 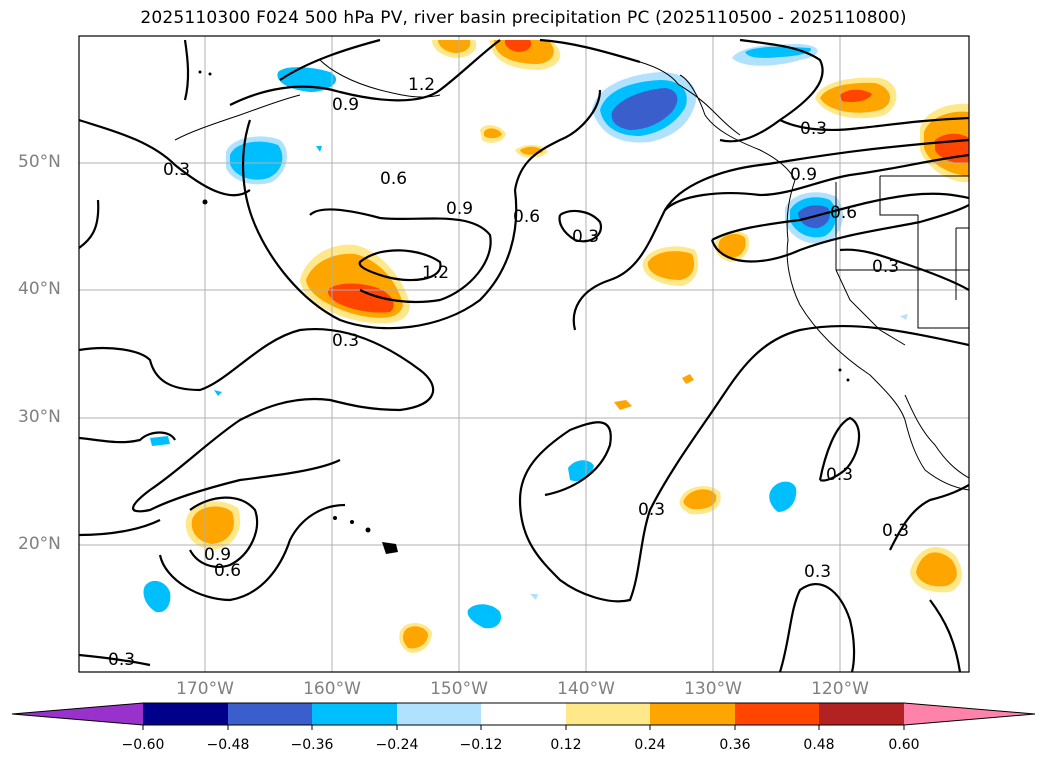 What do you see at coordinates (332, 689) in the screenshot?
I see `lon-label: 160°W` at bounding box center [332, 689].